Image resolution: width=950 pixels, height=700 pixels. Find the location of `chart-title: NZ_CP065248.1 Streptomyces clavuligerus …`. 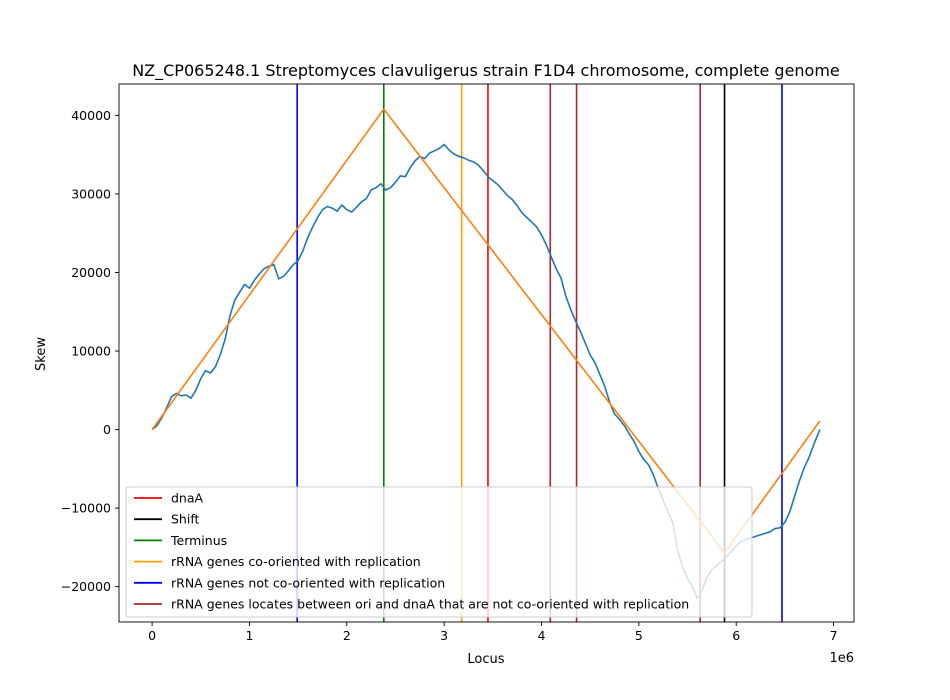

chart-title: NZ_CP065248.1 Streptomyces clavuligerus … is located at coordinates (486, 71).